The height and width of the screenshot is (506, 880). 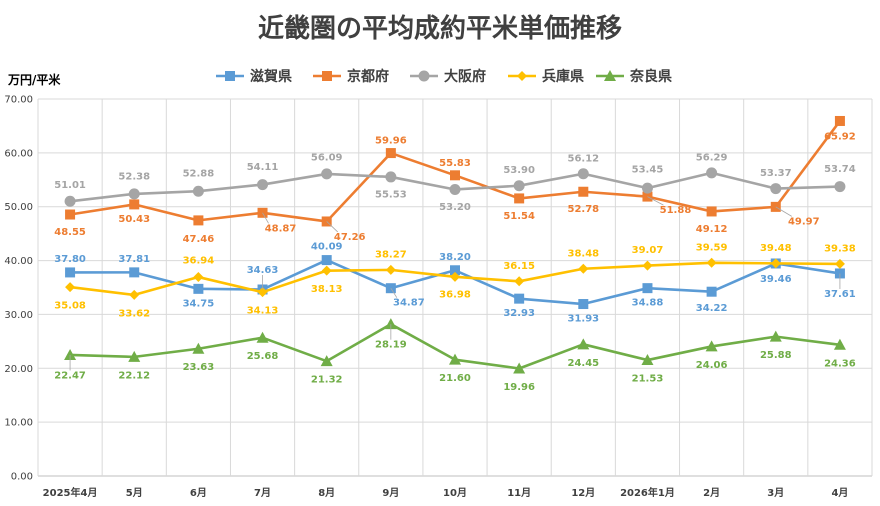 What do you see at coordinates (263, 270) in the screenshot?
I see `data-label: 34.63` at bounding box center [263, 270].